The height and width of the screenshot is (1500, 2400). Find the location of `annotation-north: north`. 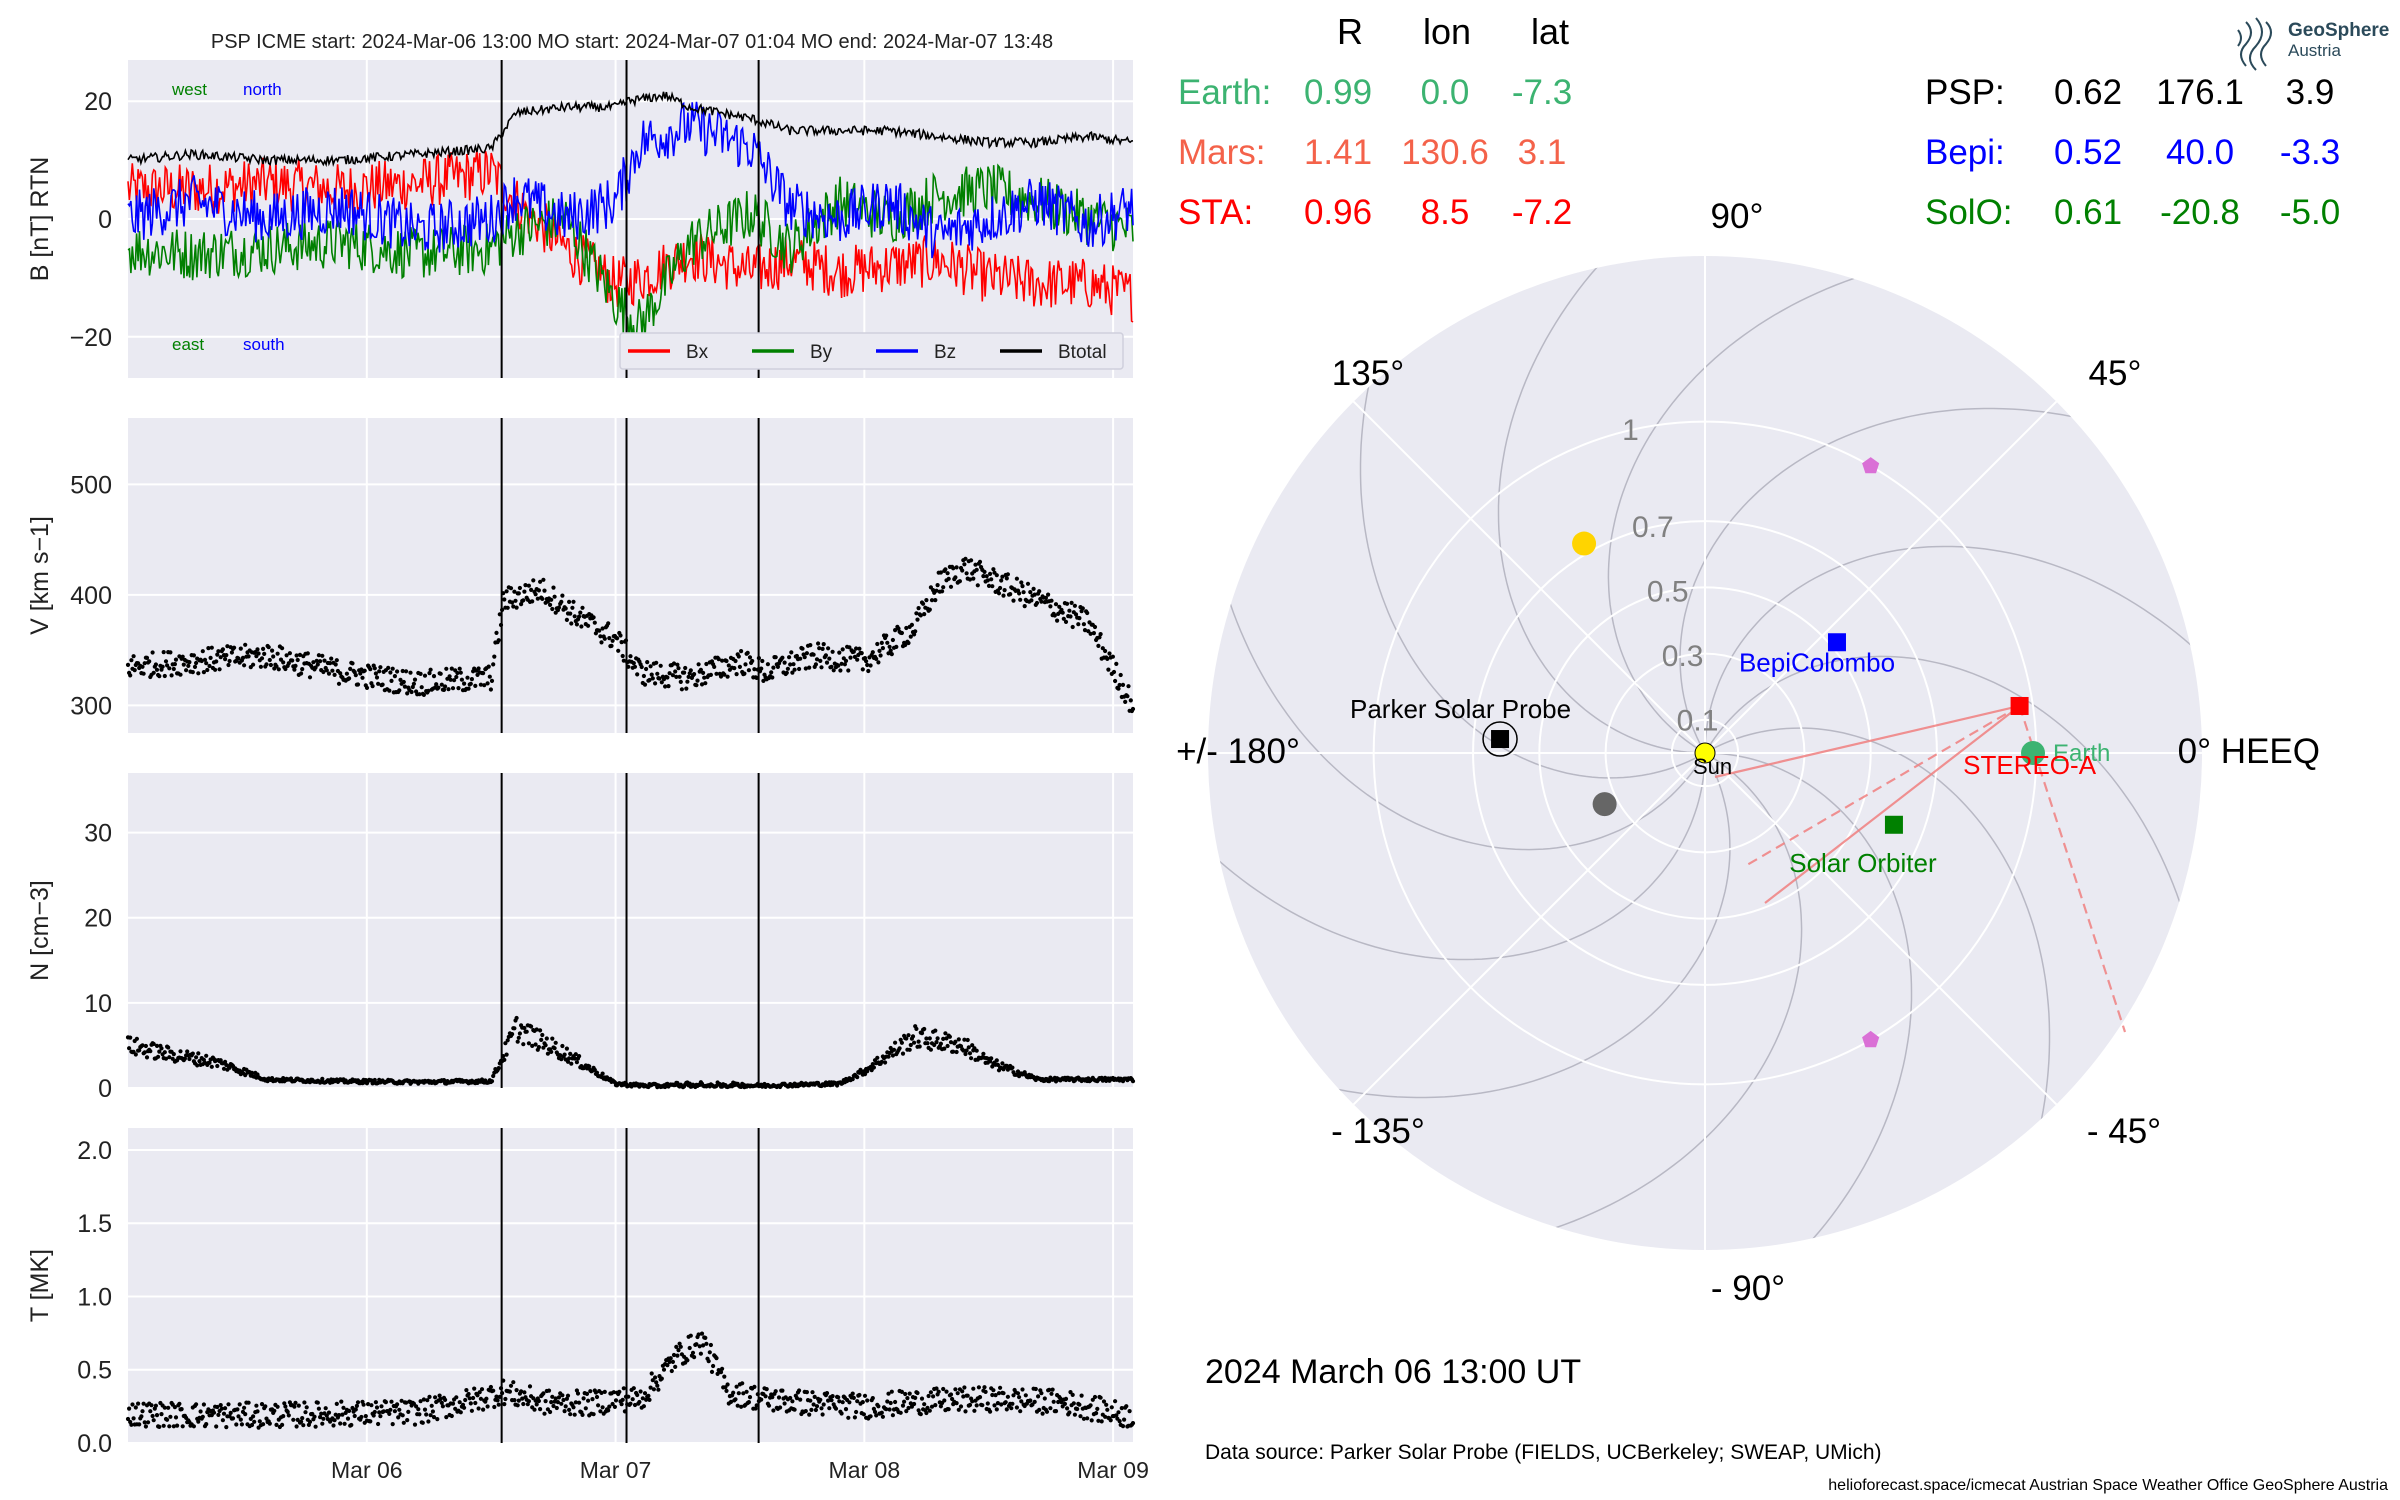

annotation-north: north is located at coordinates (262, 89).